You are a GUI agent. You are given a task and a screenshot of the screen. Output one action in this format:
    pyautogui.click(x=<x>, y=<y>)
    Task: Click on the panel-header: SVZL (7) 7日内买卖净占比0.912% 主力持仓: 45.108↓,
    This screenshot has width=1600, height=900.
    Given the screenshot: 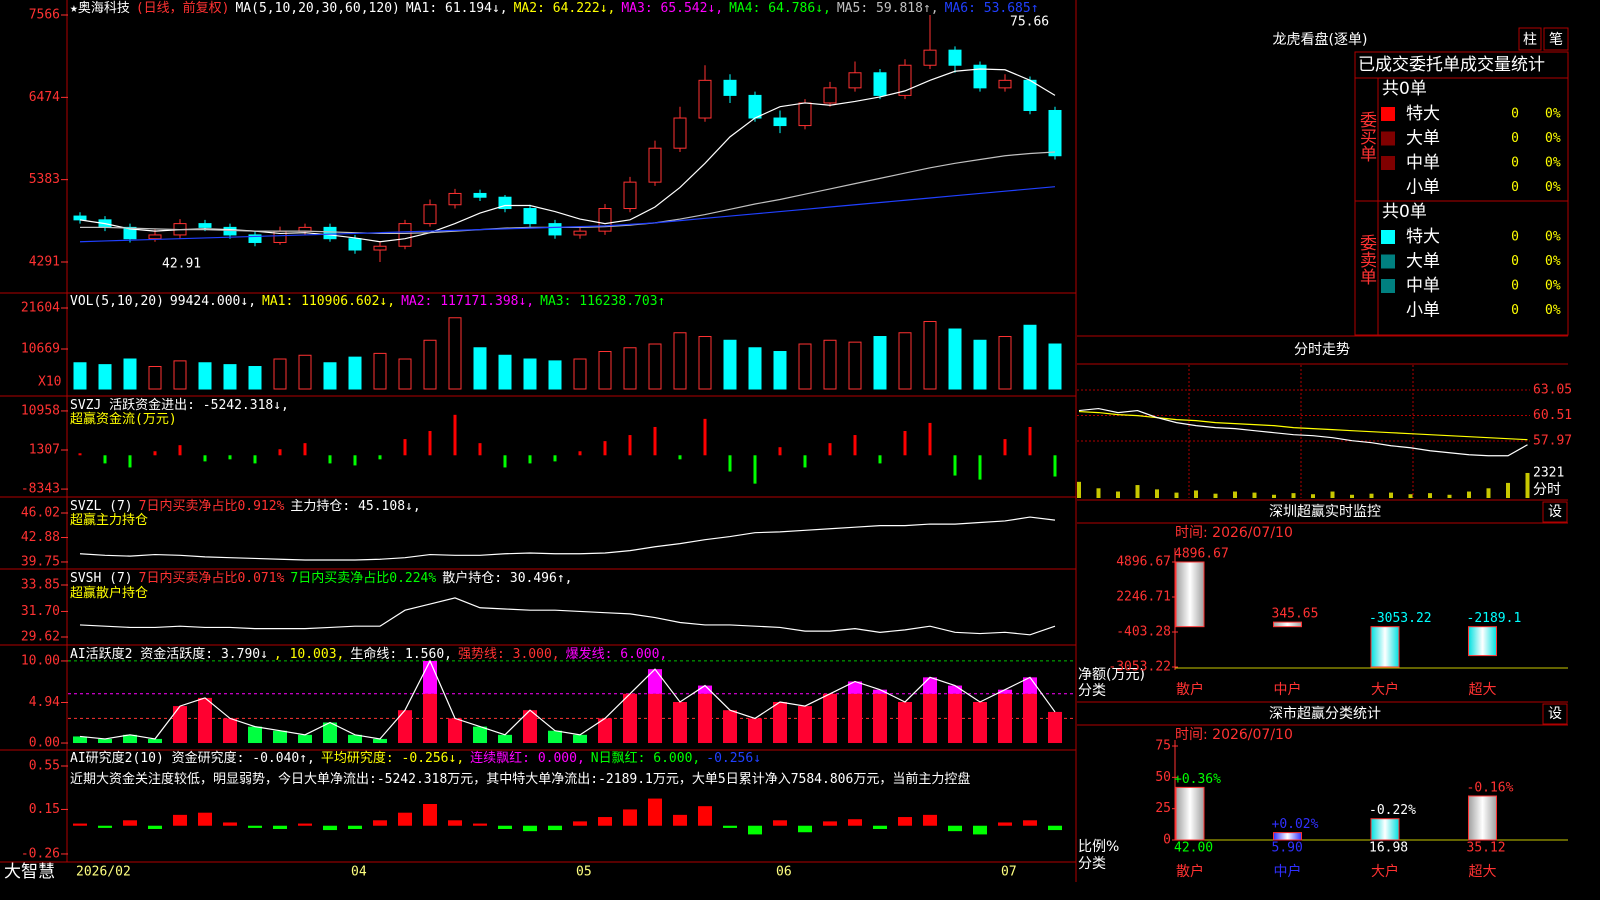 What is the action you would take?
    pyautogui.click(x=245, y=506)
    